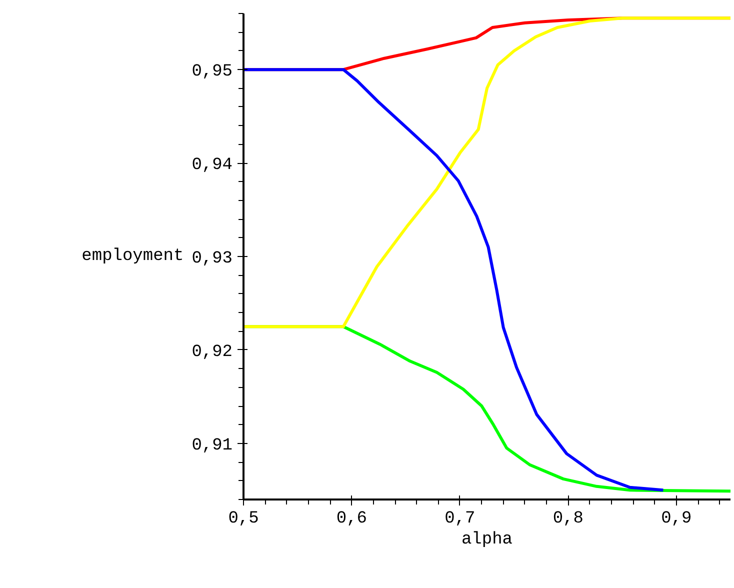 Image resolution: width=734 pixels, height=588 pixels. What do you see at coordinates (212, 72) in the screenshot?
I see `y-tick-label: 0,95` at bounding box center [212, 72].